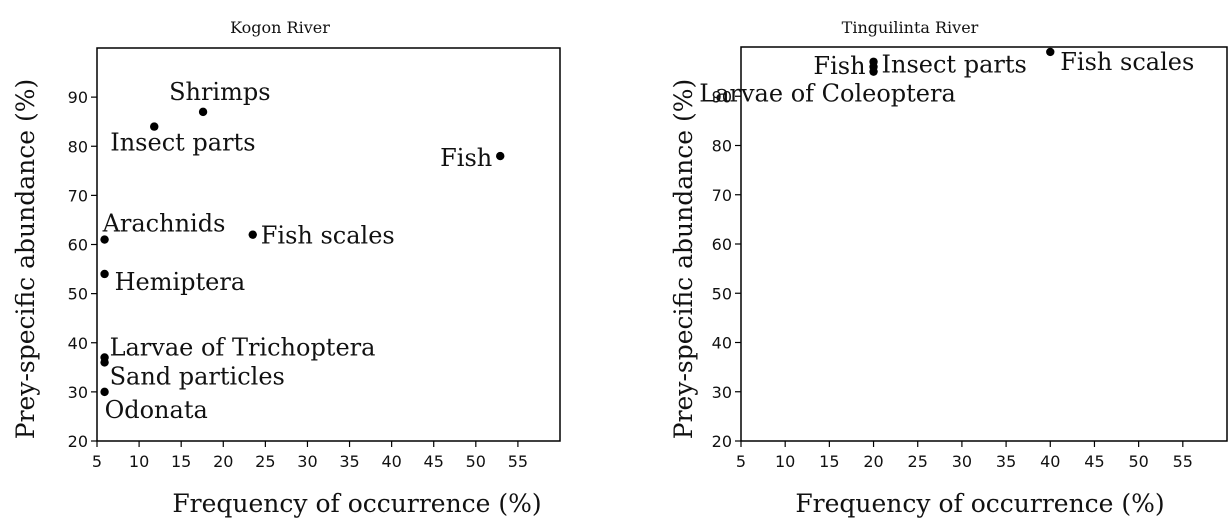 This screenshot has width=1228, height=524. I want to click on chart-title: Kogon River, so click(280, 27).